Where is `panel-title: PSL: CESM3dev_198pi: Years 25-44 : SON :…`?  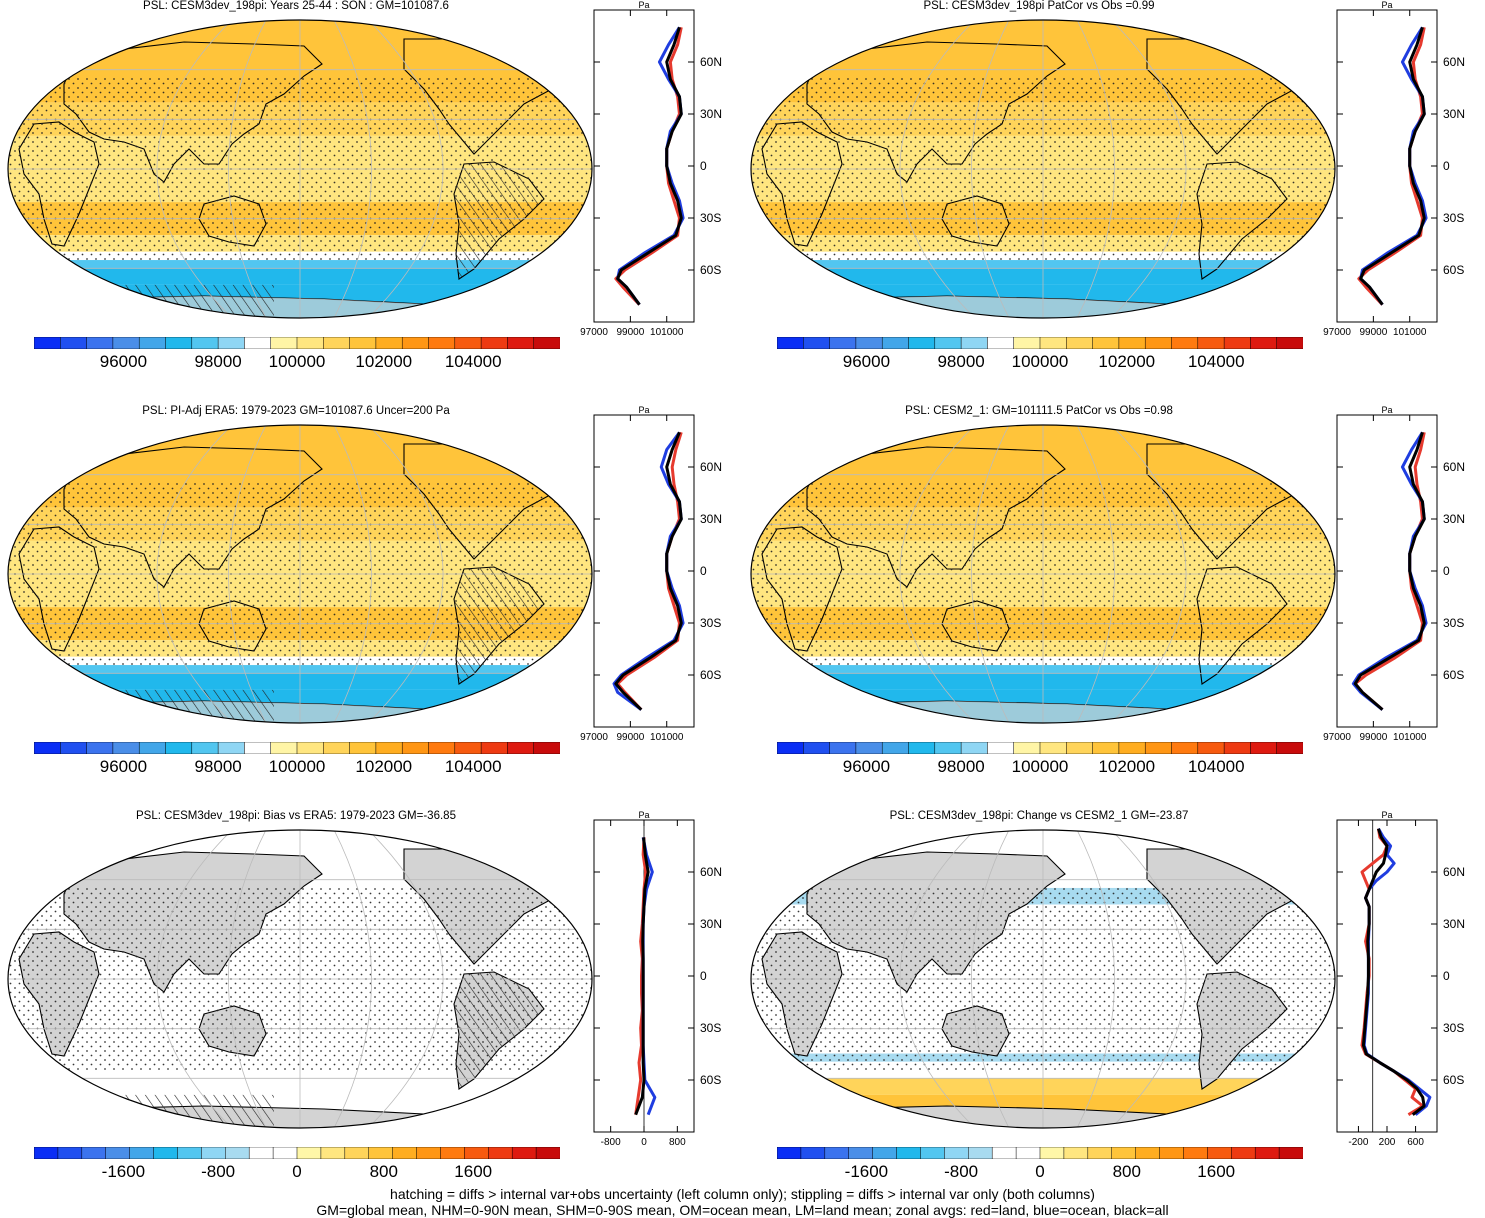 panel-title: PSL: CESM3dev_198pi: Years 25-44 : SON :… is located at coordinates (296, 6).